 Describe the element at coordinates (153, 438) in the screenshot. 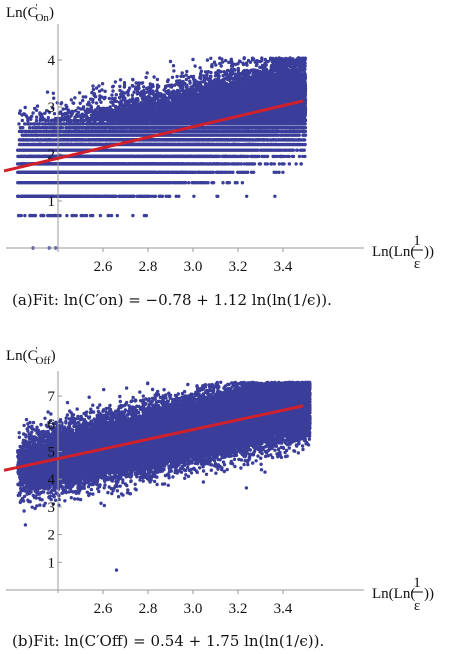

I see `fit-line-b` at that location.